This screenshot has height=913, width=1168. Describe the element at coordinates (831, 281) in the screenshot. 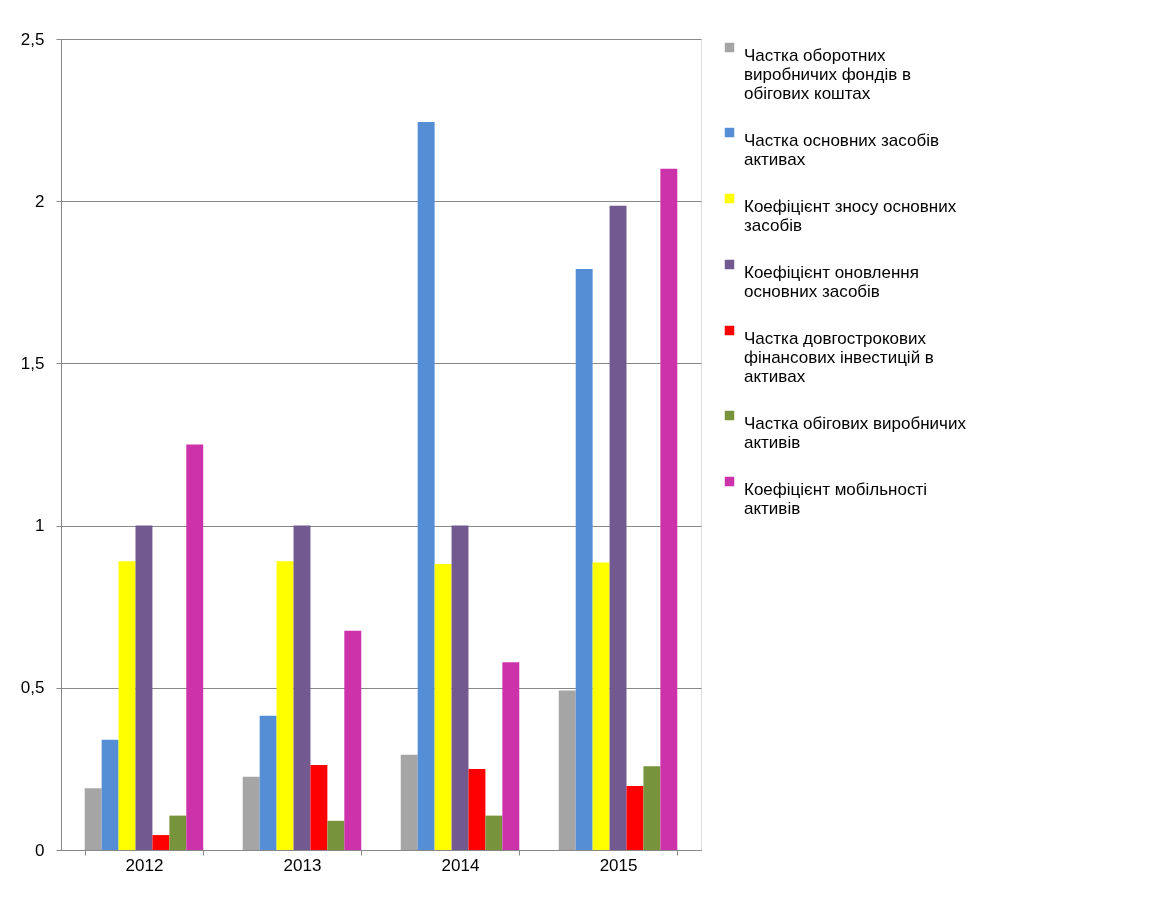

I see `legend-label: Коефіцієнт оновлення основних засобів` at that location.